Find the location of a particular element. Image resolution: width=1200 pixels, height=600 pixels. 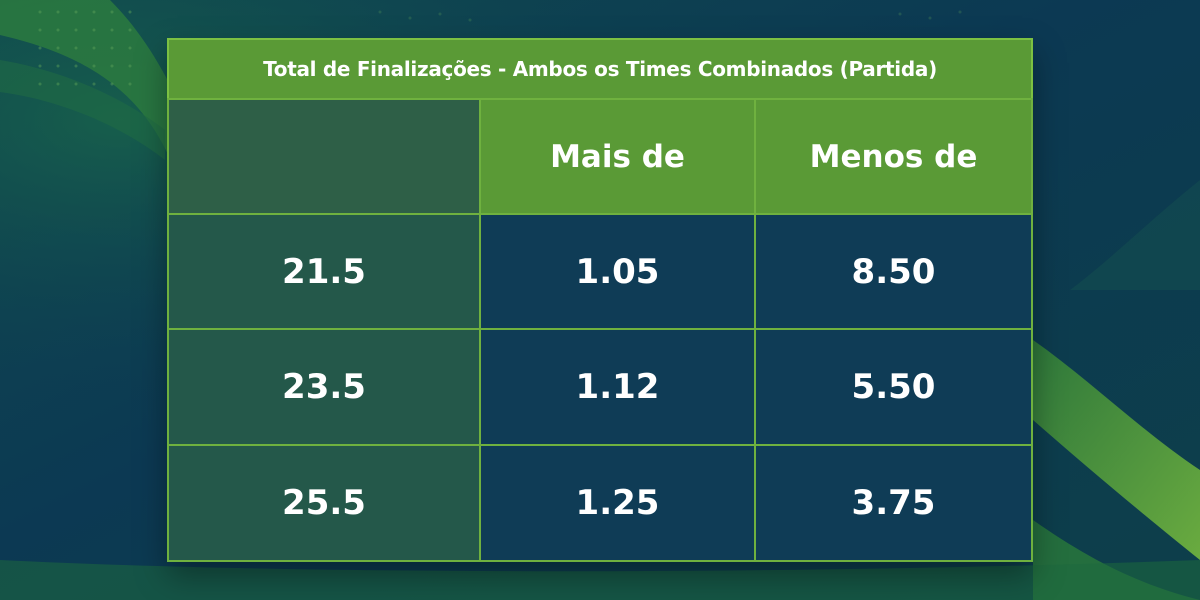

header-under: Menos de is located at coordinates (893, 156).